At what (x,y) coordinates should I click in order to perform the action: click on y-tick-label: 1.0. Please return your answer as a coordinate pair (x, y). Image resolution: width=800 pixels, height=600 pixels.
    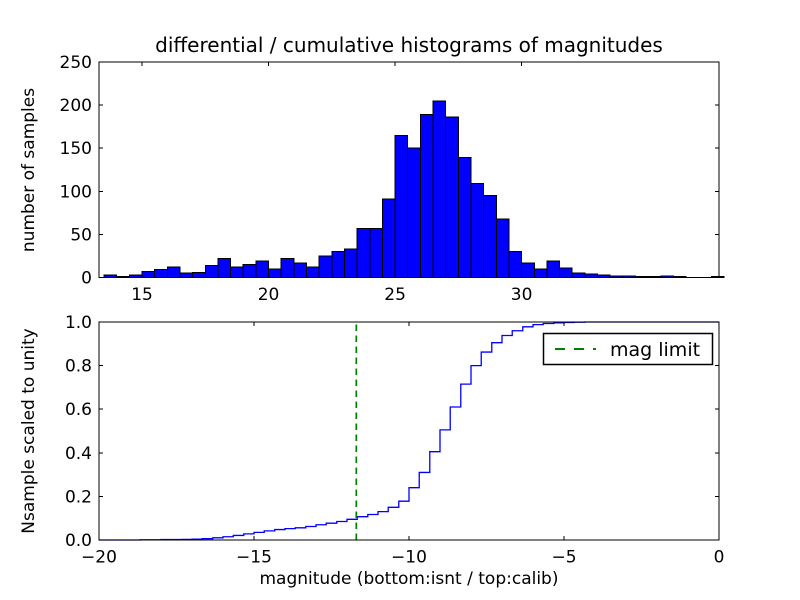
    Looking at the image, I should click on (78, 323).